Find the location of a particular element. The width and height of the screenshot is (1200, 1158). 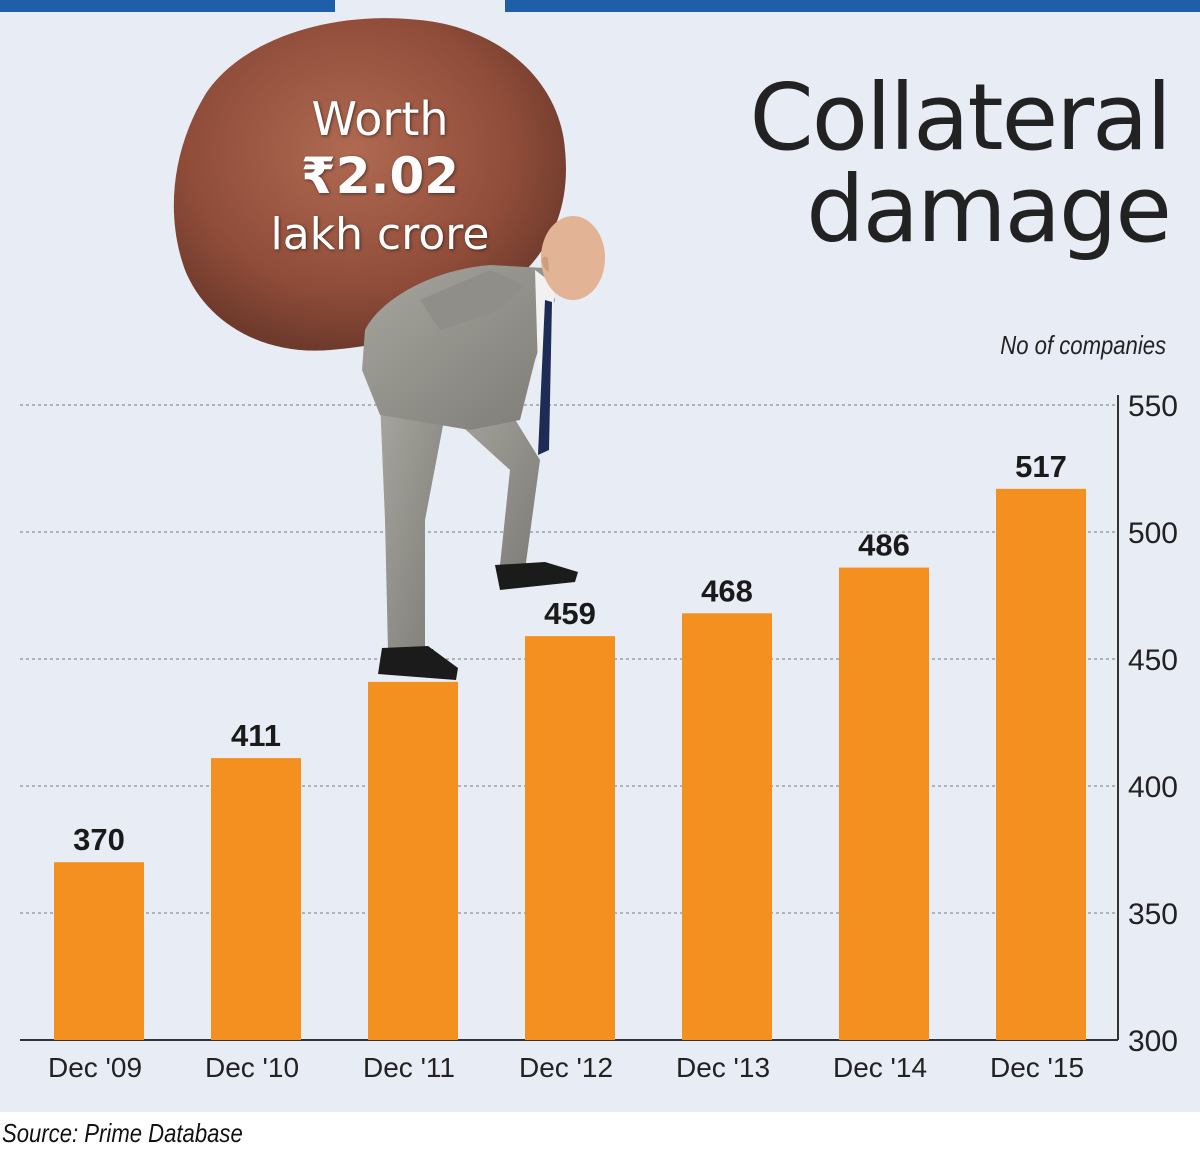

chart-title: Collateral damage is located at coordinates (960, 163).